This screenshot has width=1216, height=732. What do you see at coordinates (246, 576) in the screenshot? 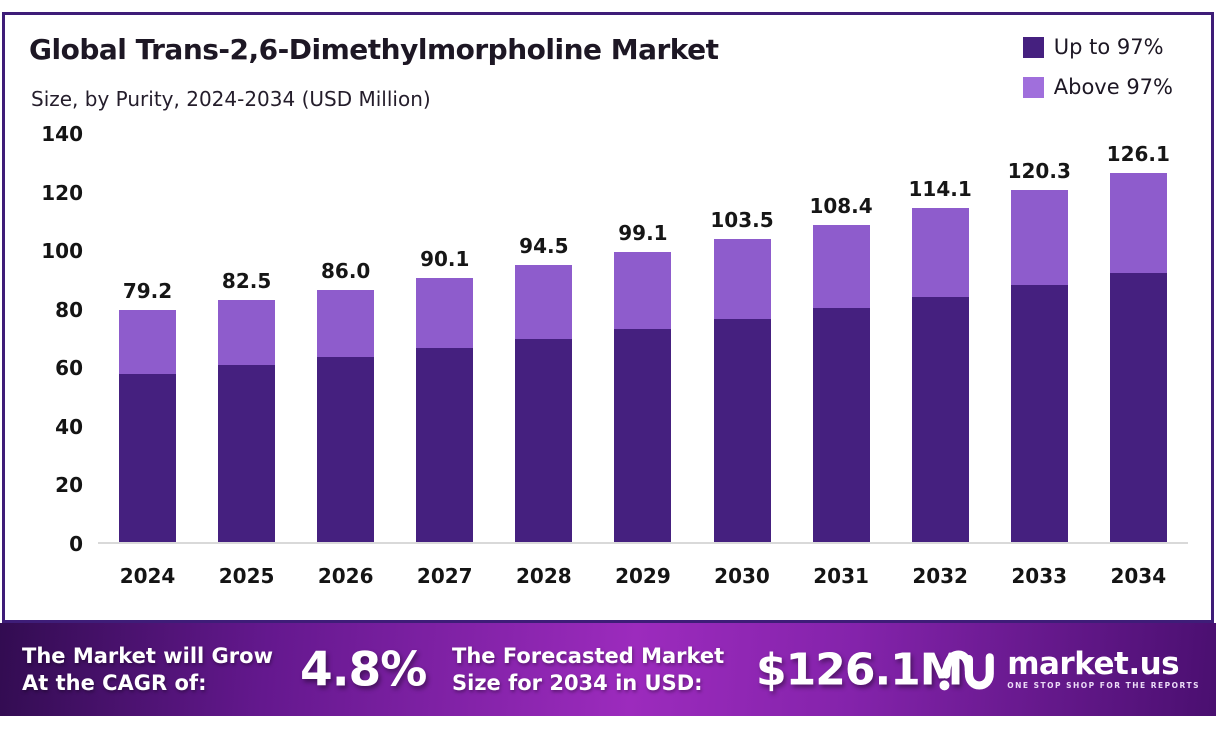
I see `x-axis-label: 2025` at bounding box center [246, 576].